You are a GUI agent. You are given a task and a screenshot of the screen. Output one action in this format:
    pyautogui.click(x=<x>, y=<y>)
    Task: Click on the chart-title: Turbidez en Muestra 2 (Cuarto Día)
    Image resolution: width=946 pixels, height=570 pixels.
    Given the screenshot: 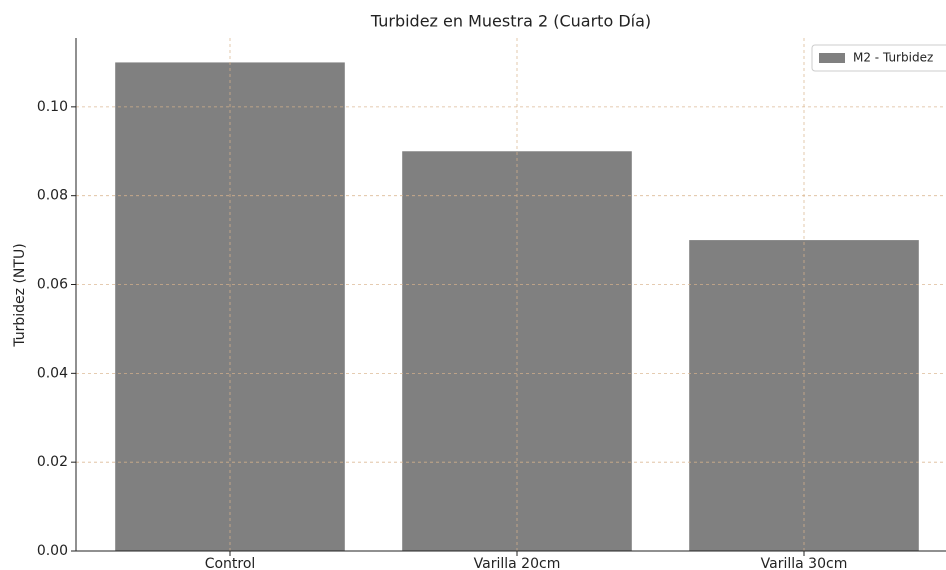 What is the action you would take?
    pyautogui.click(x=510, y=21)
    